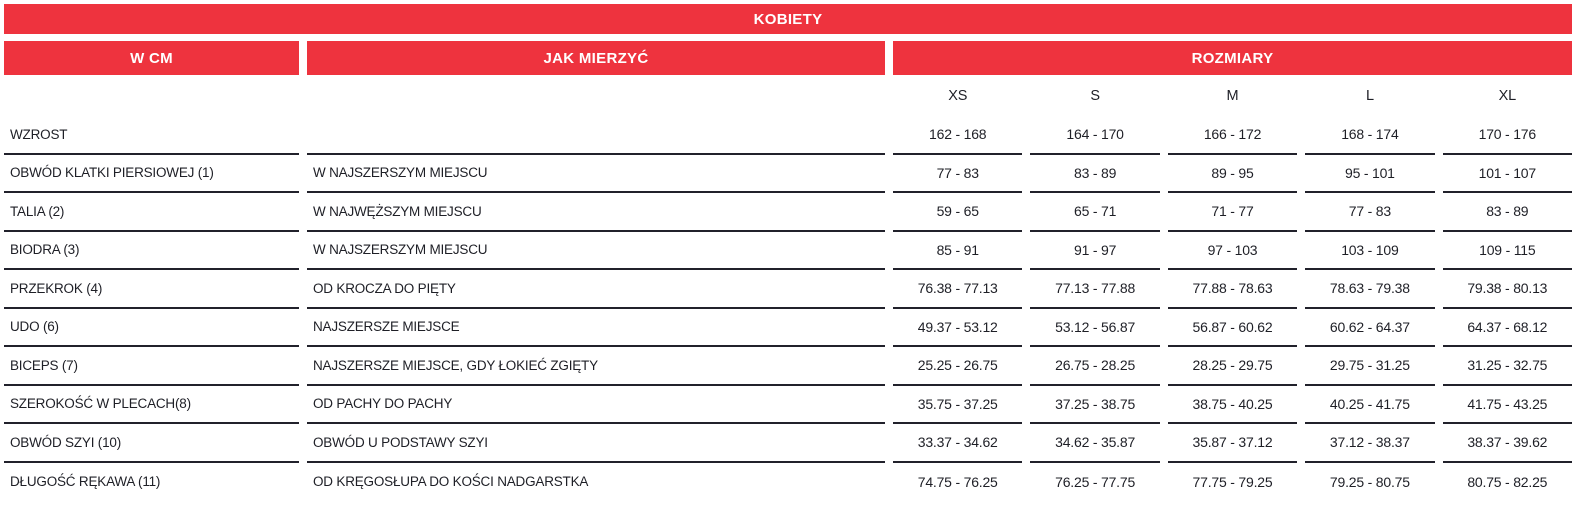  I want to click on table-title: KOBIETY, so click(788, 19).